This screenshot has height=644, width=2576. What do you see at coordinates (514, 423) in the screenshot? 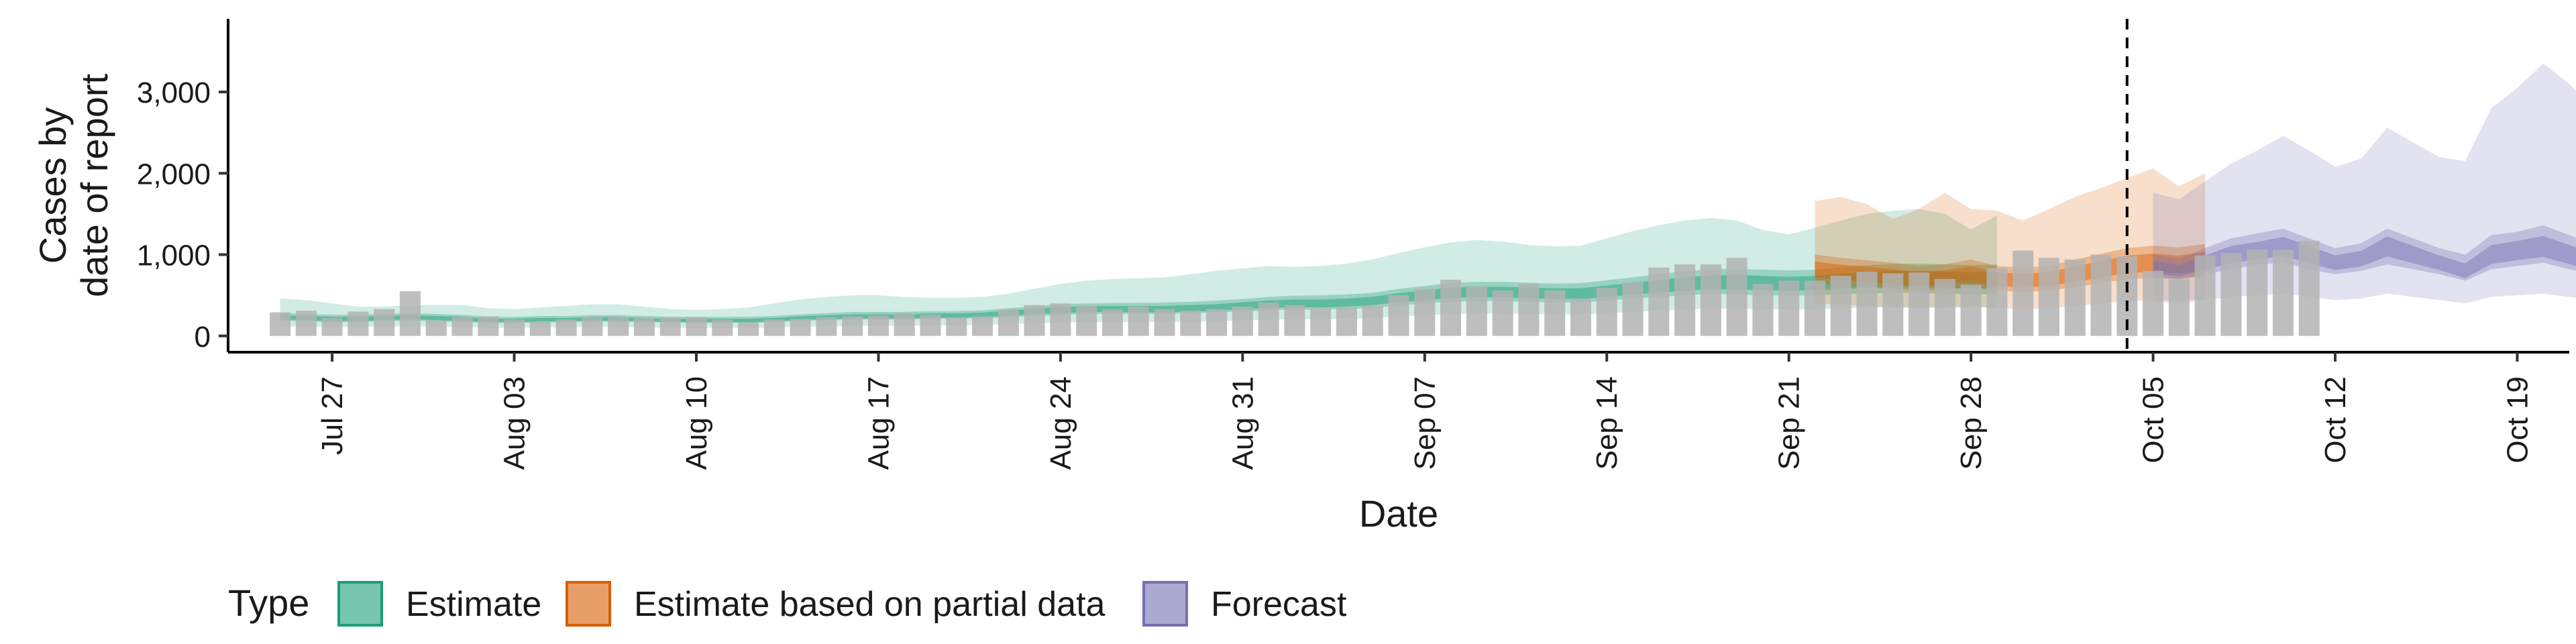
I see `x-tick-label: Aug 03` at bounding box center [514, 423].